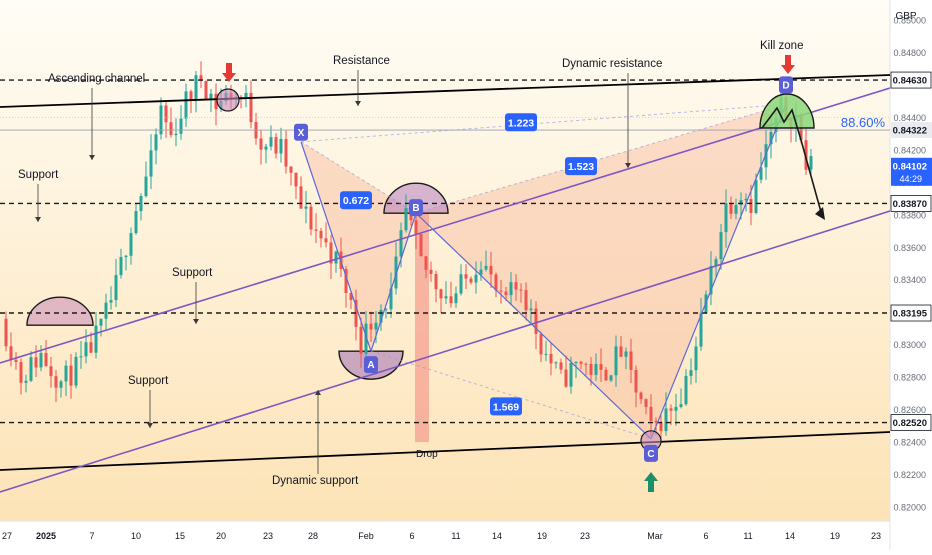 This screenshot has width=932, height=555. I want to click on kill-zone-dome, so click(787, 111).